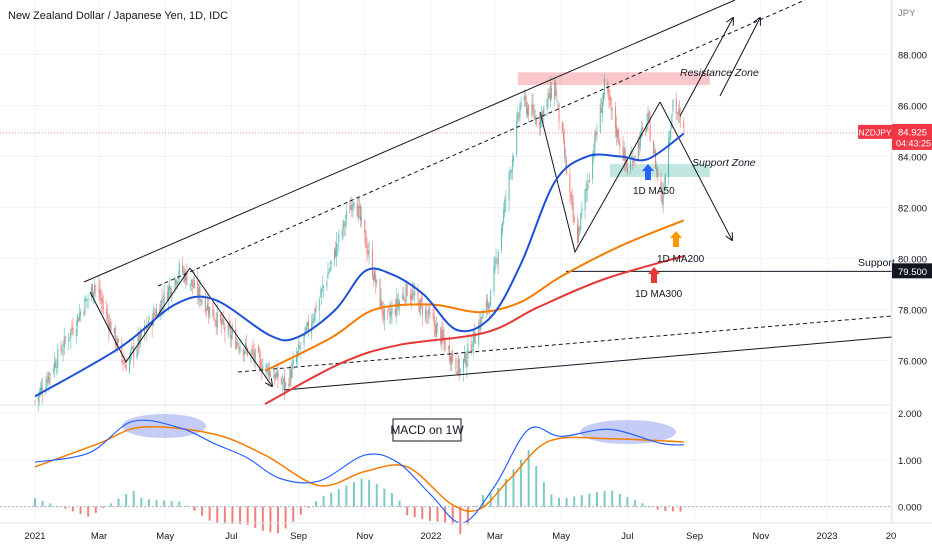 The image size is (932, 550). Describe the element at coordinates (474, 295) in the screenshot. I see `ma200-line` at that location.